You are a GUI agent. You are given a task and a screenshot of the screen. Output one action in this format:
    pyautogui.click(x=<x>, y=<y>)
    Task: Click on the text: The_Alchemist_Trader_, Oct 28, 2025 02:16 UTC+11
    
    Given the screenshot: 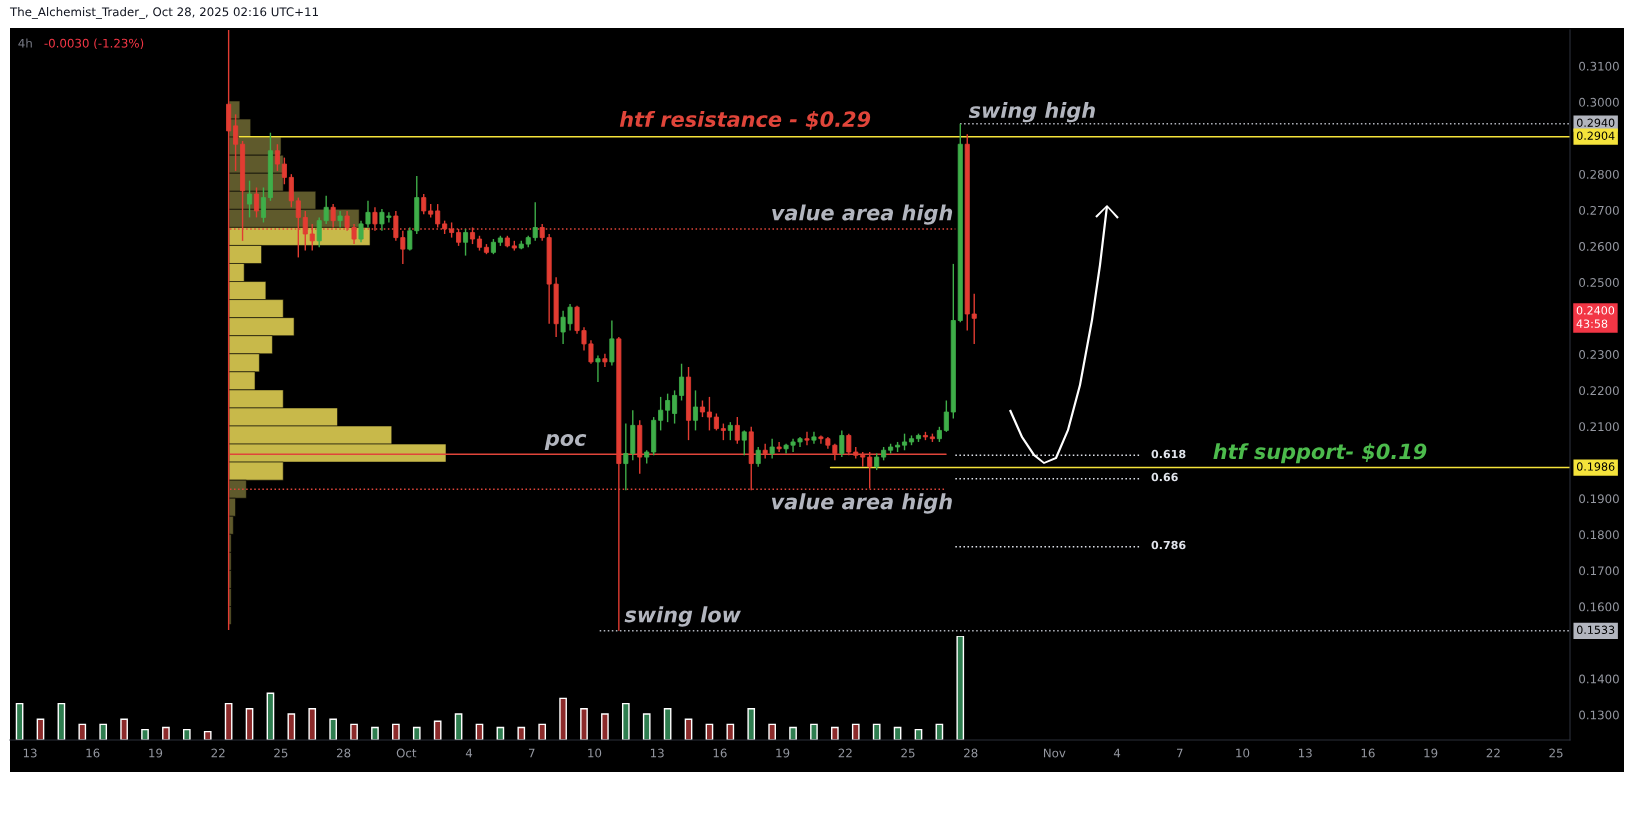 What is the action you would take?
    pyautogui.click(x=163, y=13)
    